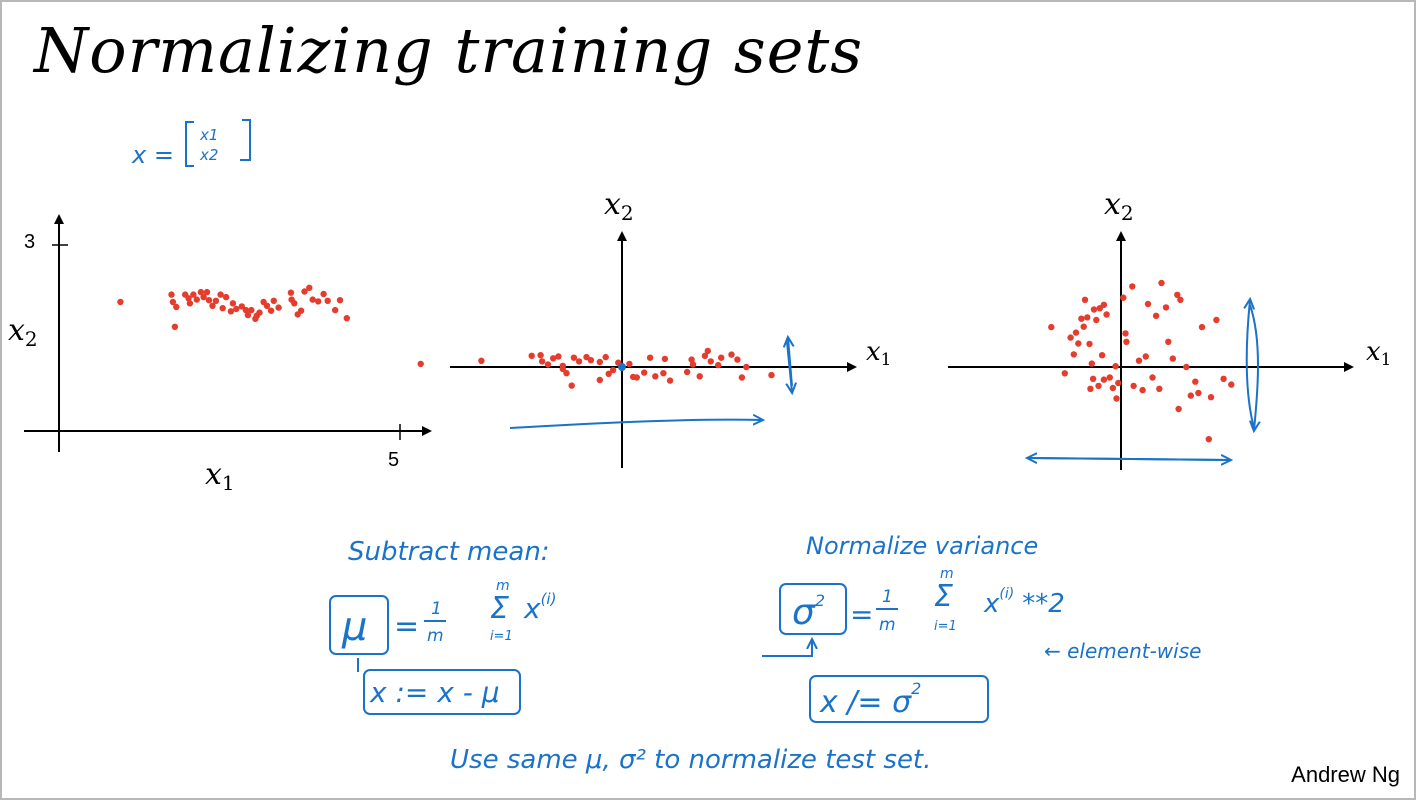 The width and height of the screenshot is (1416, 800). What do you see at coordinates (945, 626) in the screenshot?
I see `sigma-sum-bottom: i=1` at bounding box center [945, 626].